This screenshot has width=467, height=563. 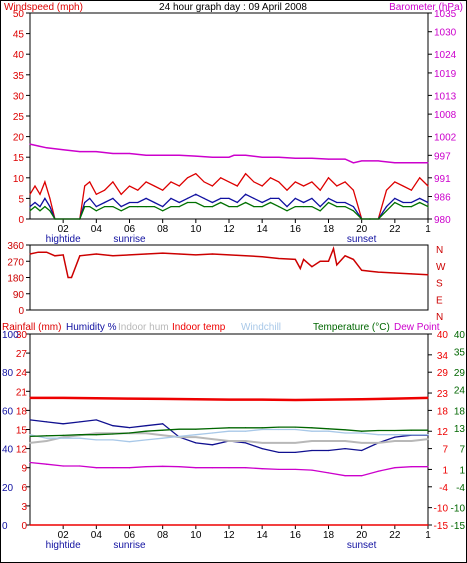 What do you see at coordinates (24, 488) in the screenshot?
I see `rainfall-tick-label: 6` at bounding box center [24, 488].